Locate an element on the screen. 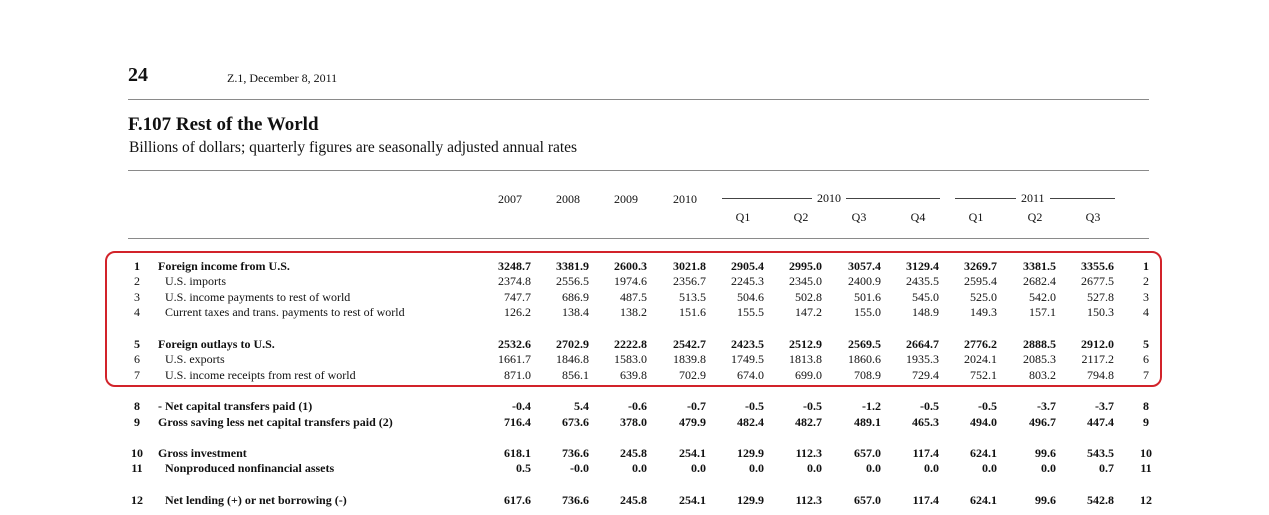 This screenshot has height=515, width=1269. table-cell: 3381.5 is located at coordinates (1039, 266).